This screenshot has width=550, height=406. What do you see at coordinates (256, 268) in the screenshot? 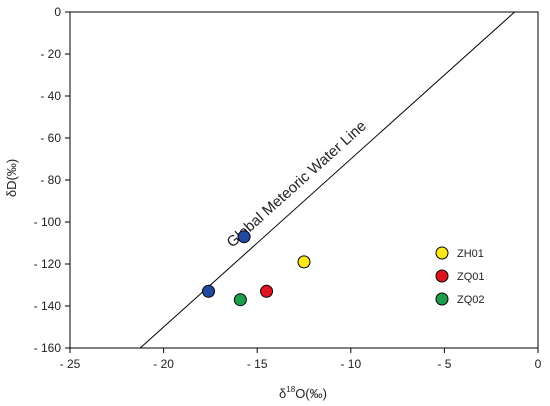
I see `data-points` at bounding box center [256, 268].